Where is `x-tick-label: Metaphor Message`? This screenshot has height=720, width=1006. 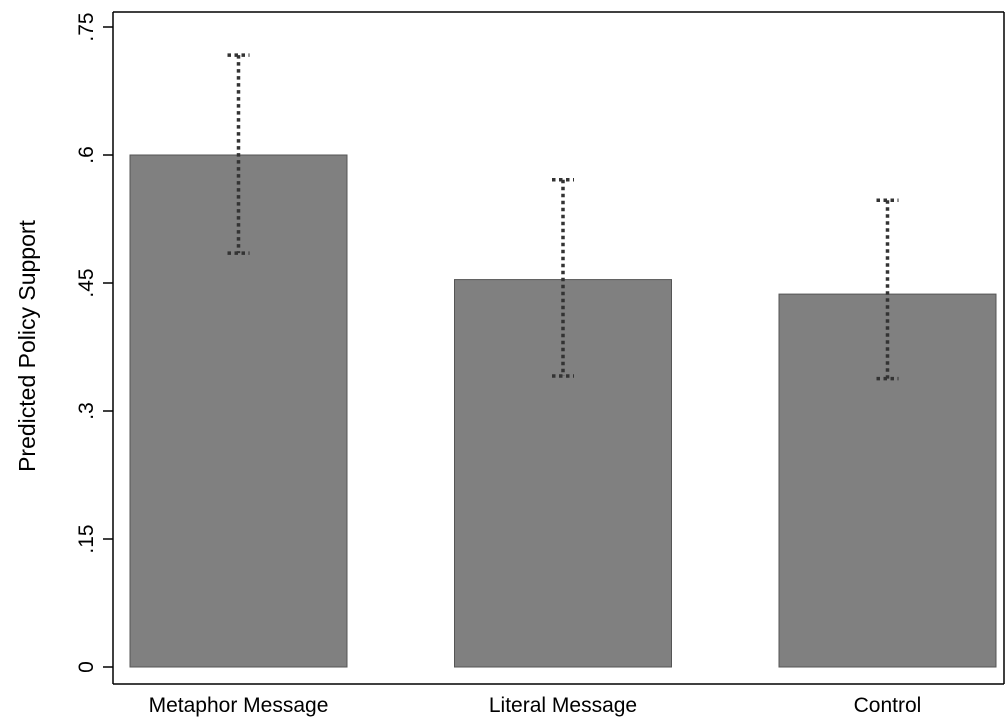 x-tick-label: Metaphor Message is located at coordinates (239, 705).